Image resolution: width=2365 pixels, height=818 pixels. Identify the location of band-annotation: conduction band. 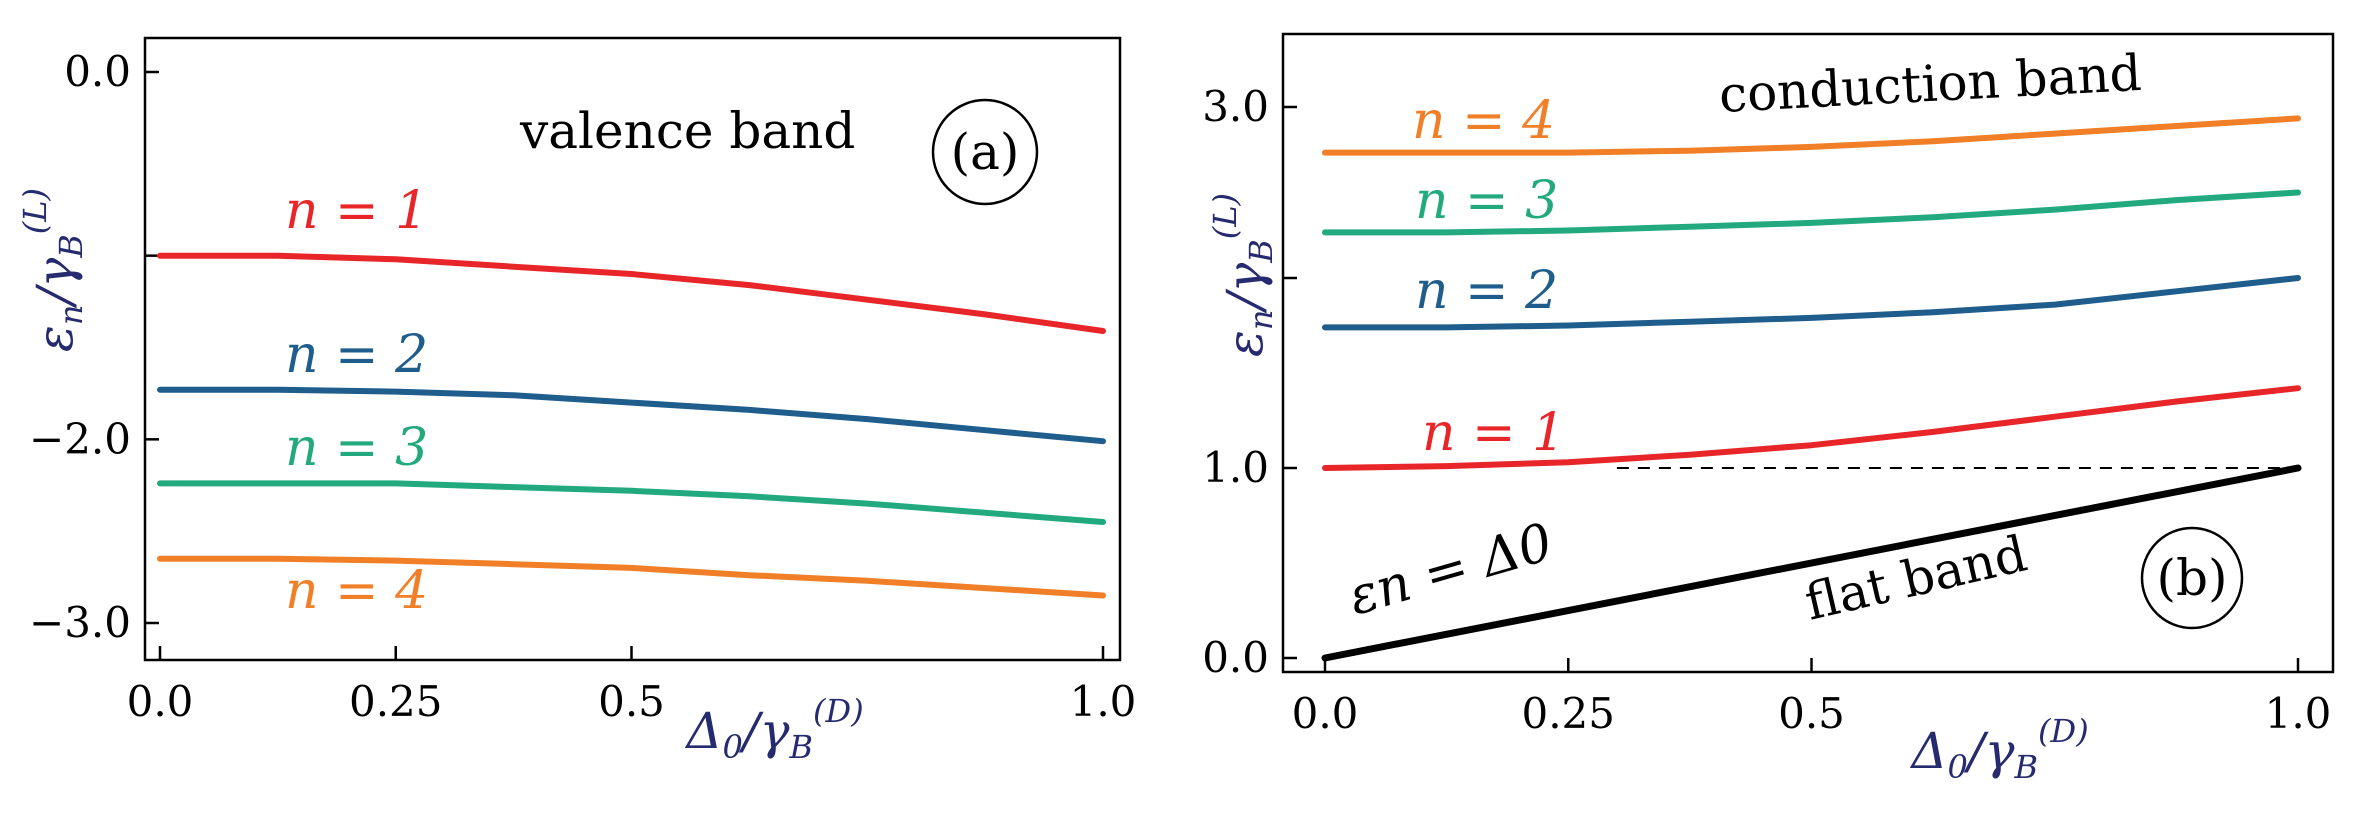
(1930, 84).